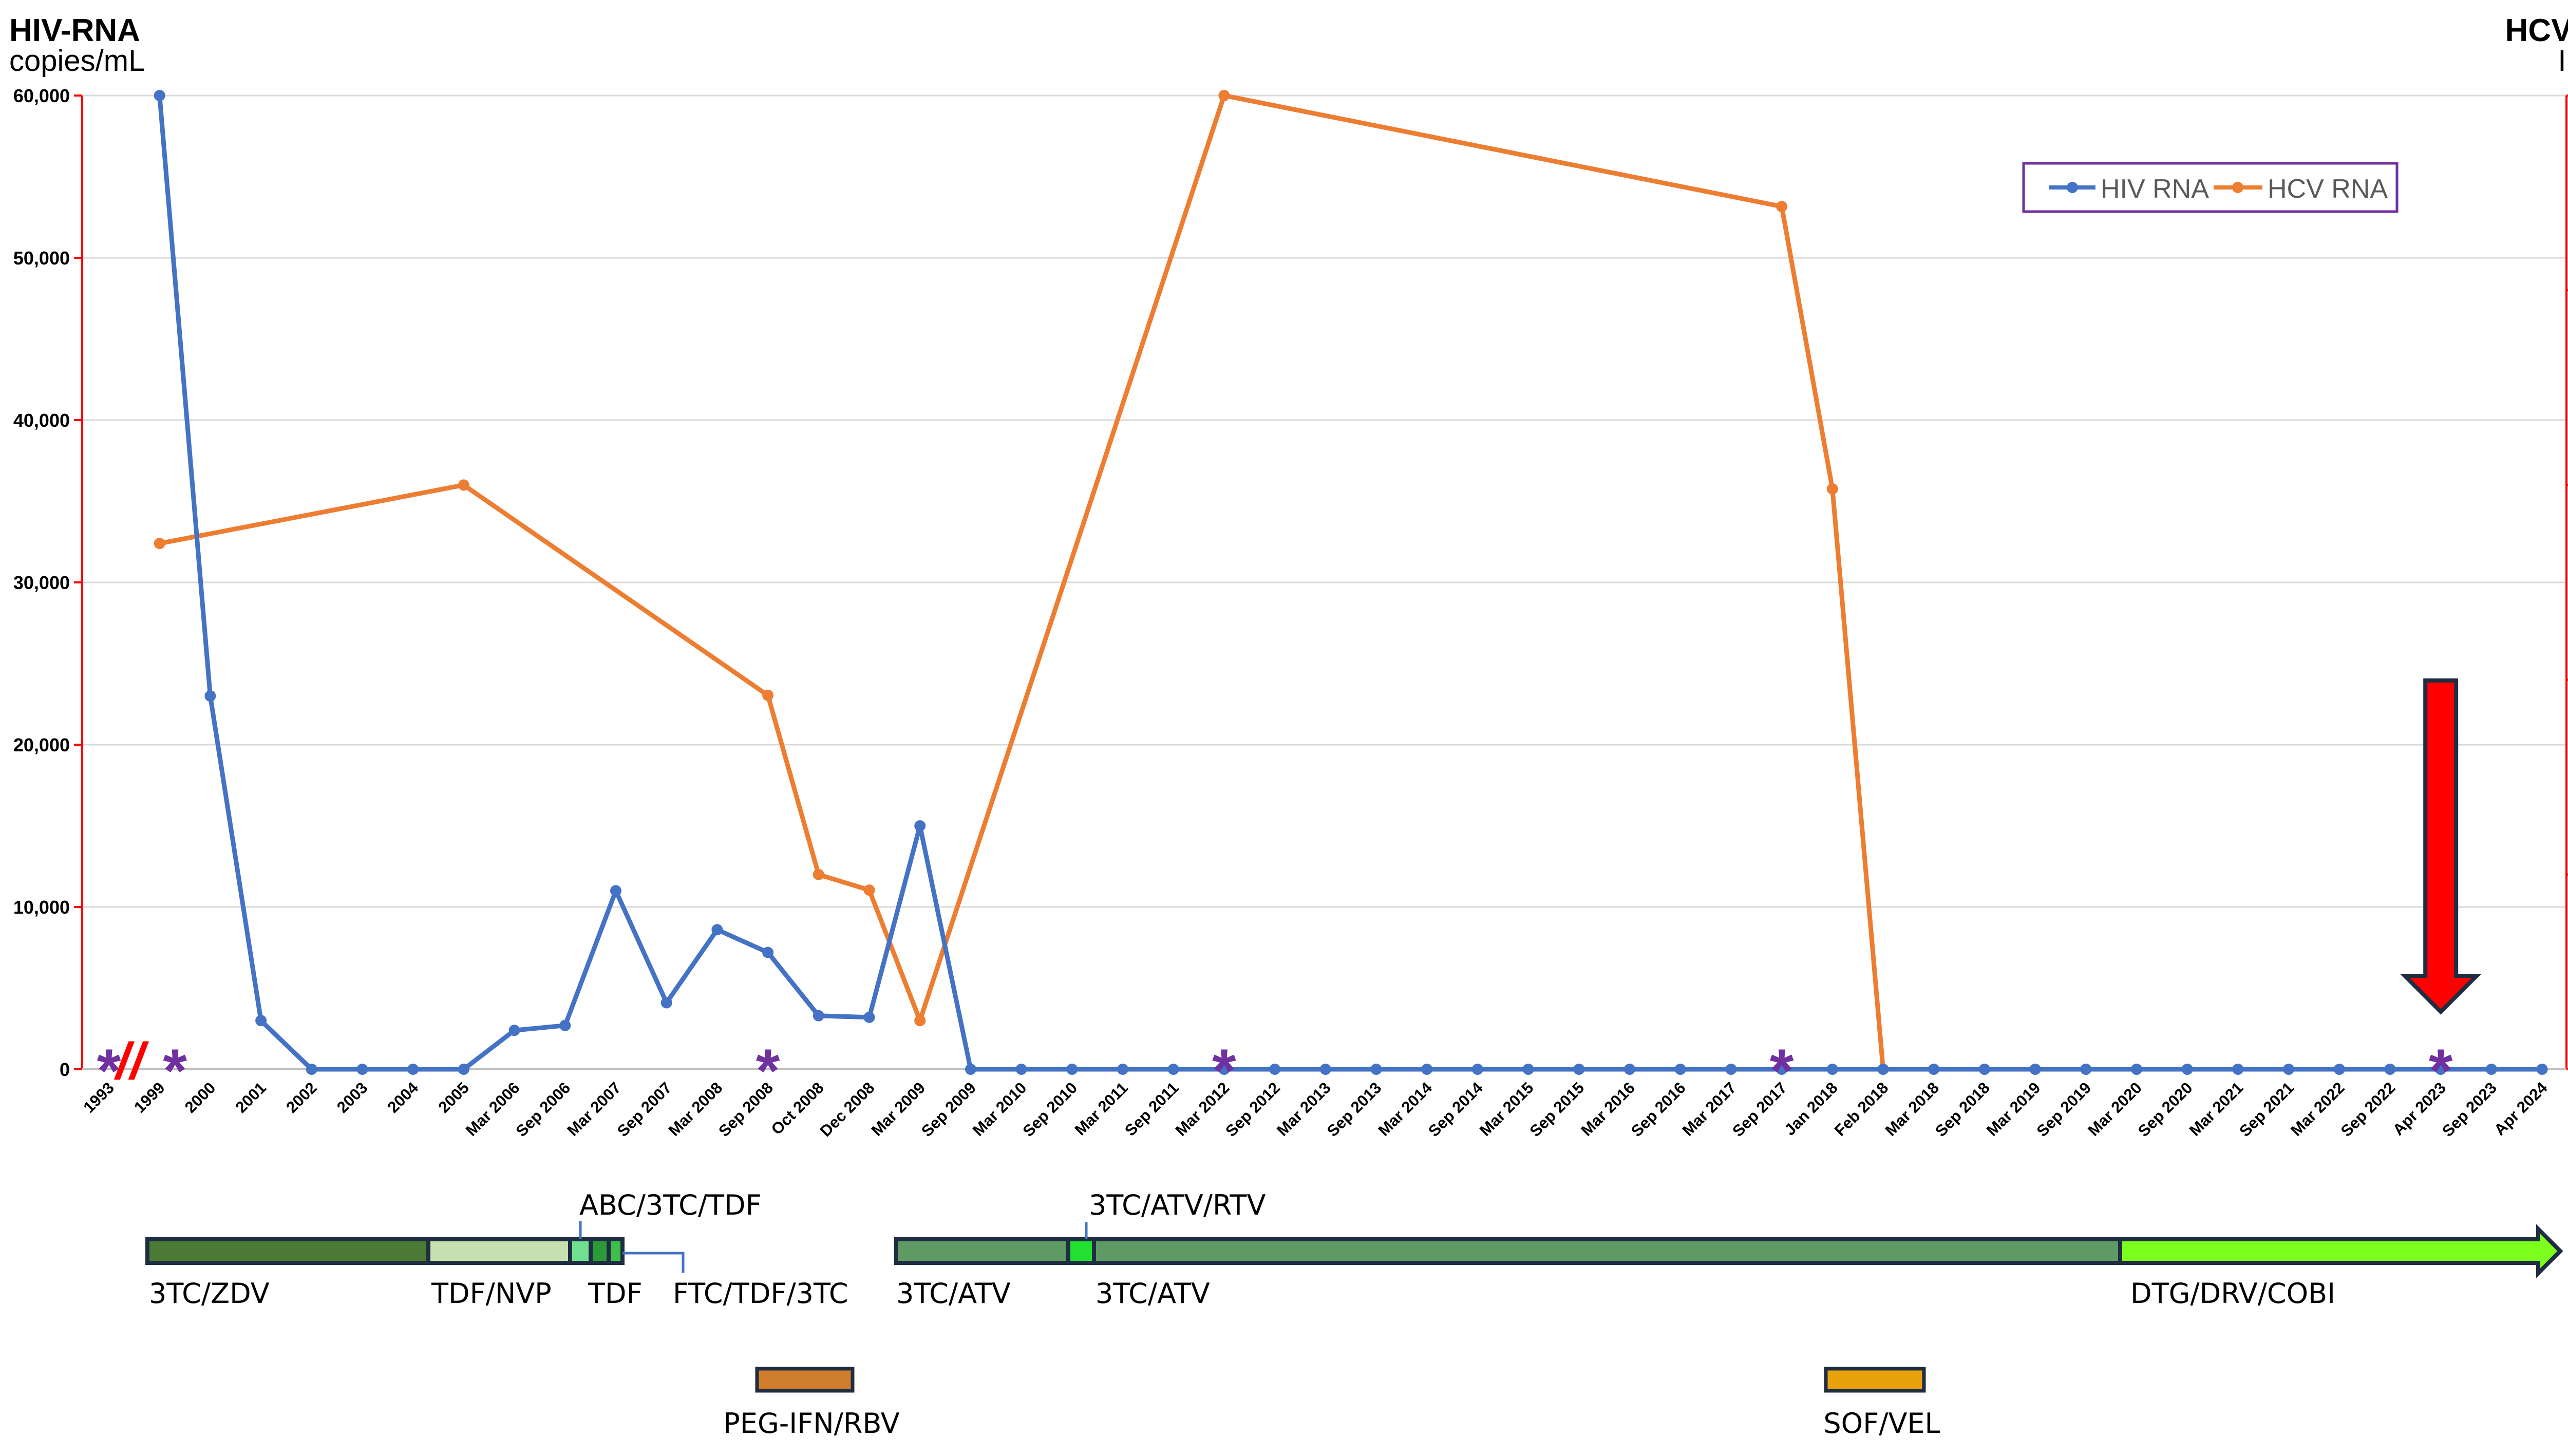  What do you see at coordinates (811, 1423) in the screenshot?
I see `hcv-label-peg-ifn-rbv: PEG-IFN/RBV` at bounding box center [811, 1423].